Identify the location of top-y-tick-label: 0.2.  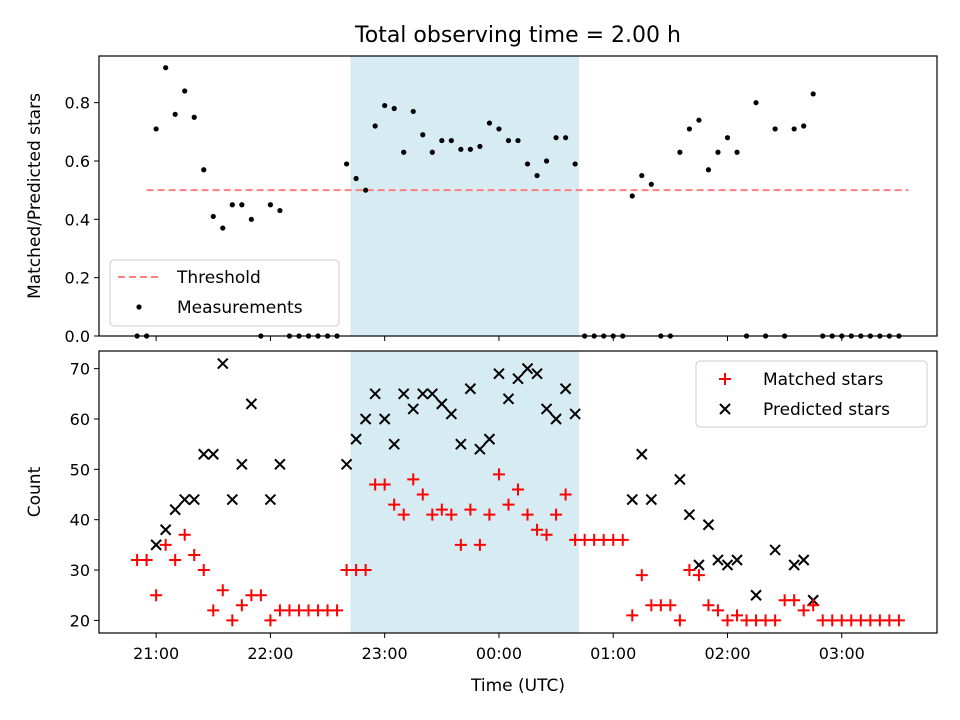
(77, 278).